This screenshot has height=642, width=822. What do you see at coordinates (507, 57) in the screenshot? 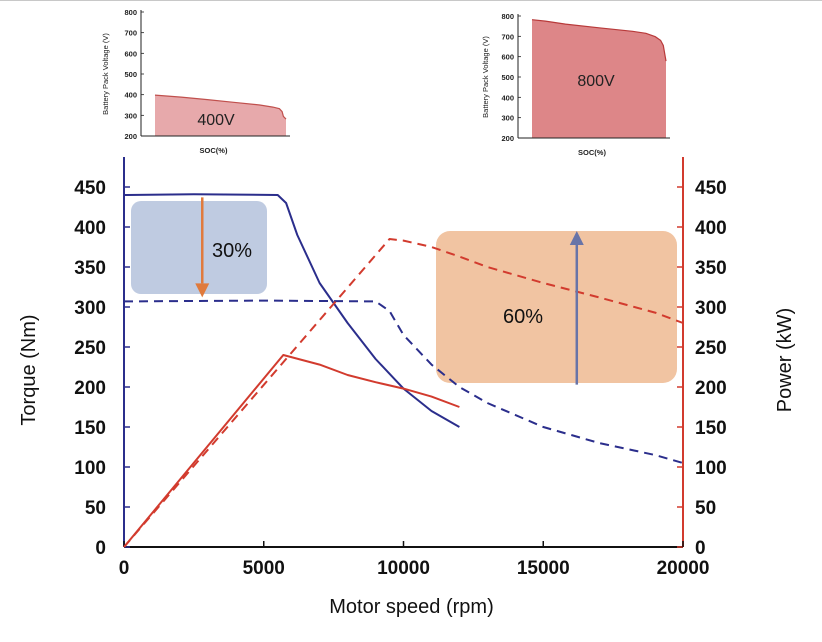
I see `inset-800v-tick-label: 600` at bounding box center [507, 57].